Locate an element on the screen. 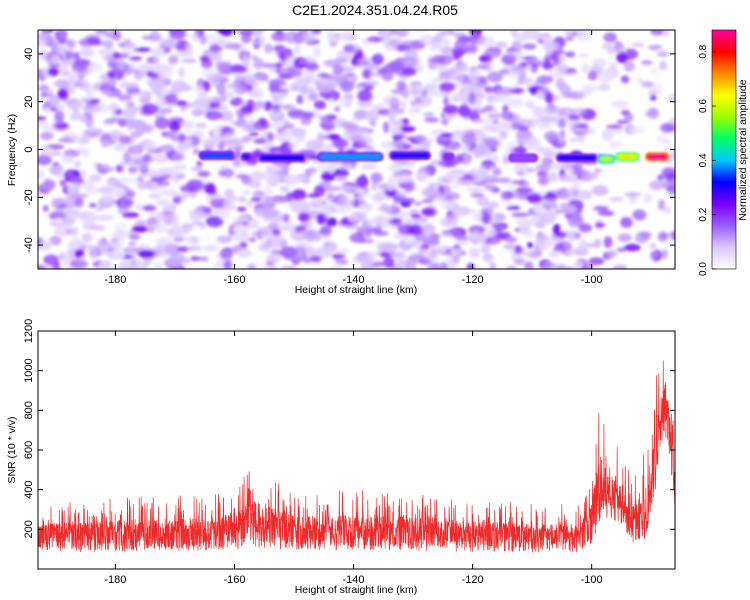 The height and width of the screenshot is (600, 750). signal-peak is located at coordinates (627, 156).